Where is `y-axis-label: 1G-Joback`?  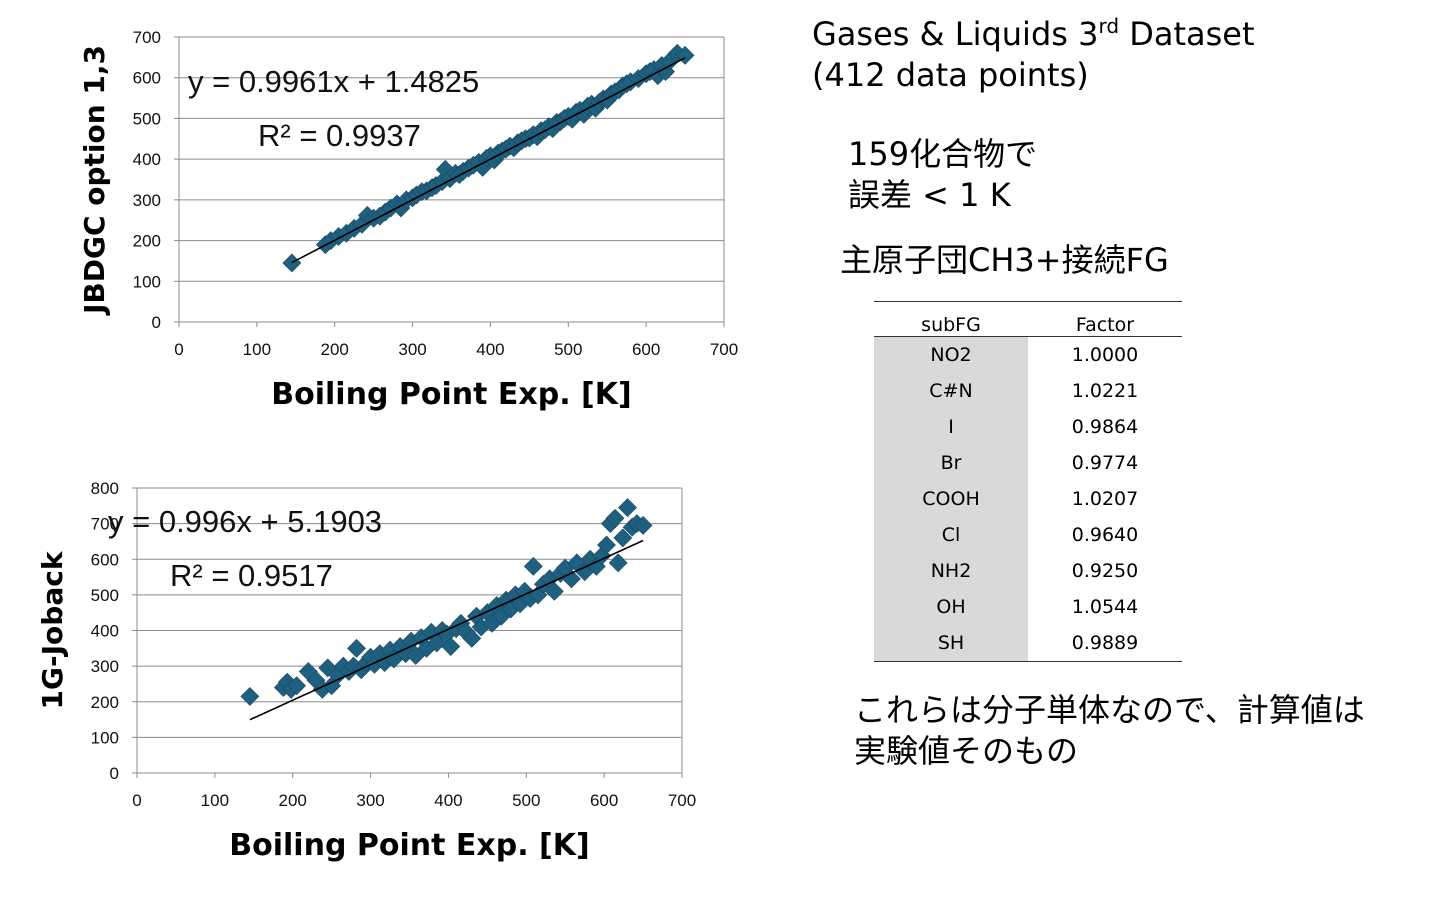
y-axis-label: 1G-Joback is located at coordinates (52, 629).